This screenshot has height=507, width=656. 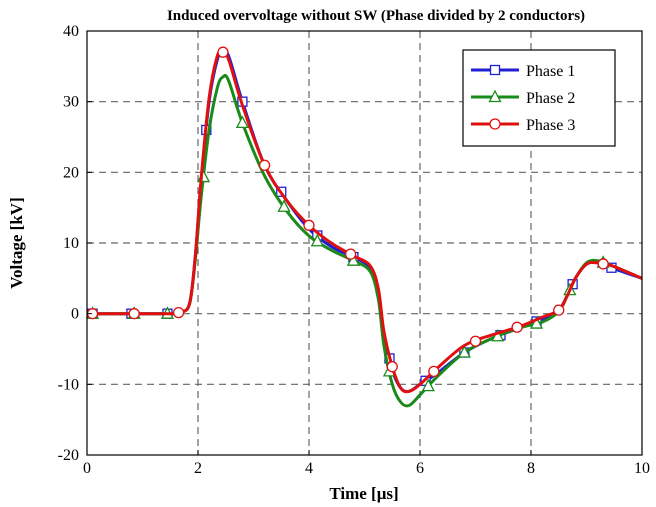 I want to click on x-axis-label: Time [μs], so click(x=363, y=493).